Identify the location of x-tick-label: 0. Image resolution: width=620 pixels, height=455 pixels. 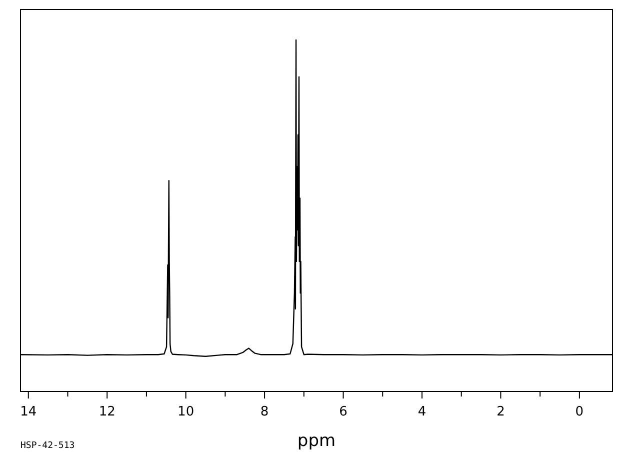
(579, 412).